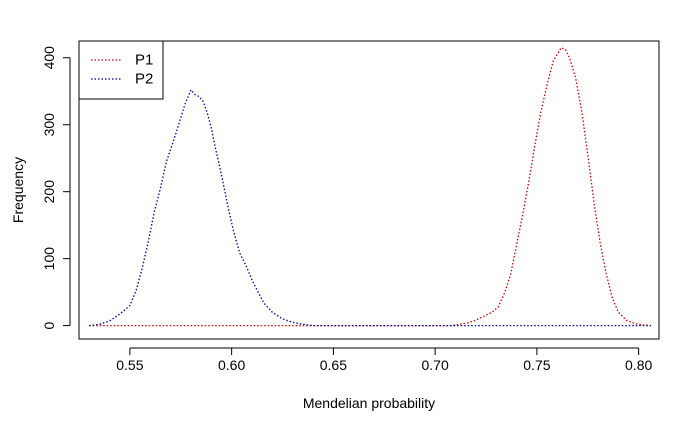 This screenshot has width=700, height=432. Describe the element at coordinates (369, 403) in the screenshot. I see `x-axis-title: Mendelian probability` at that location.